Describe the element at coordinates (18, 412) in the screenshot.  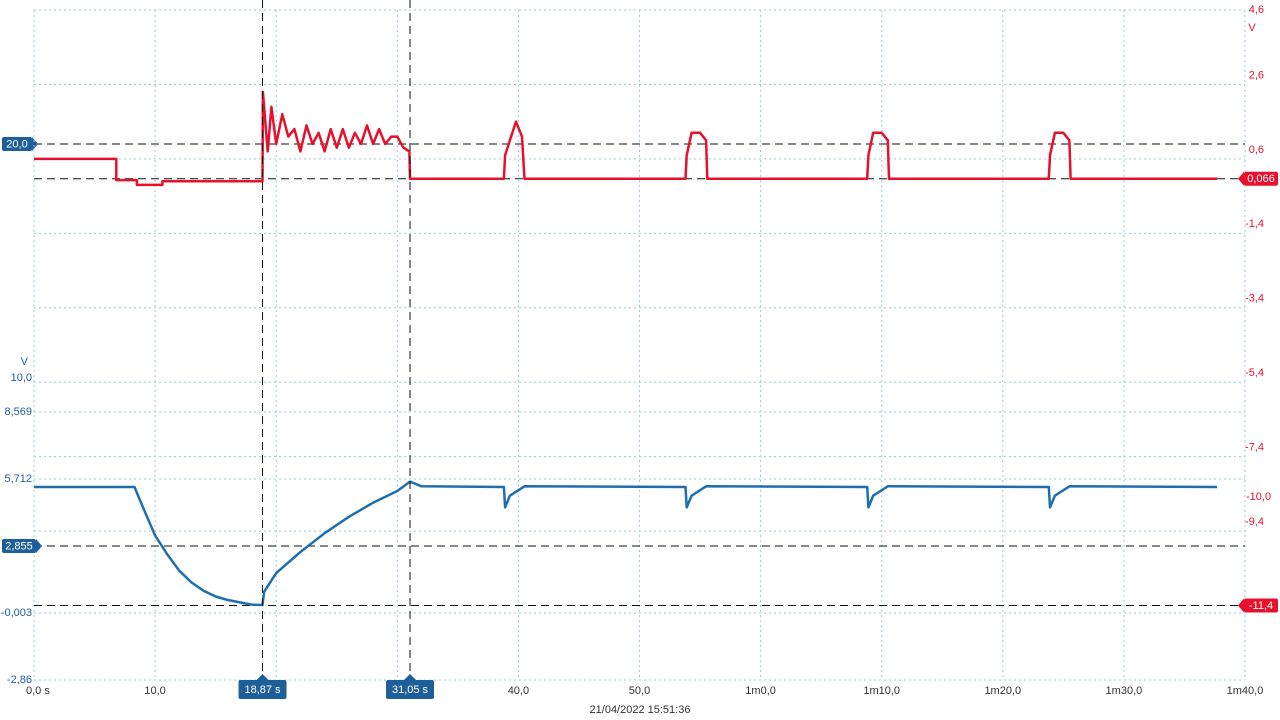
I see `y-tick-label: 8,569` at that location.